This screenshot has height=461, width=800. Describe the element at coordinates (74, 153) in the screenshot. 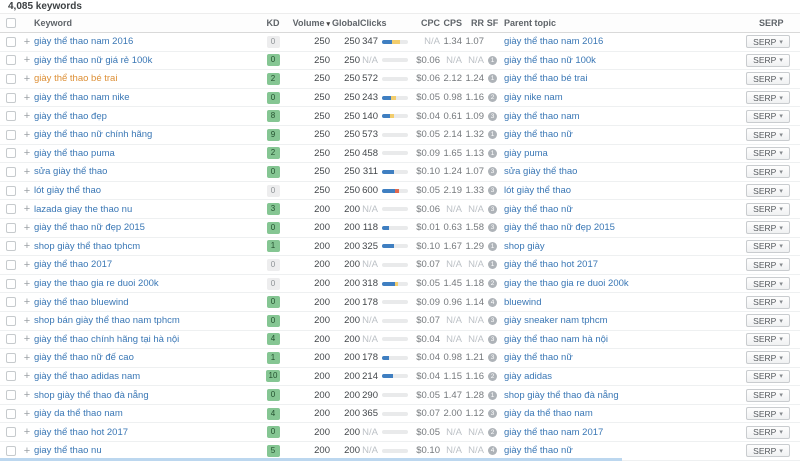

I see `keyword-link: giày thể thao puma` at that location.